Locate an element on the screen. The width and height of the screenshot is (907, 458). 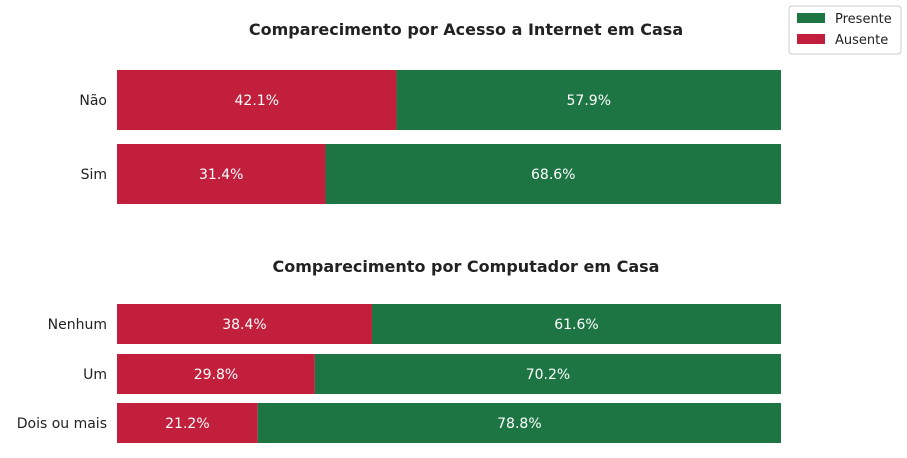
bar-label-presente-nenhum: 61.6% is located at coordinates (576, 325).